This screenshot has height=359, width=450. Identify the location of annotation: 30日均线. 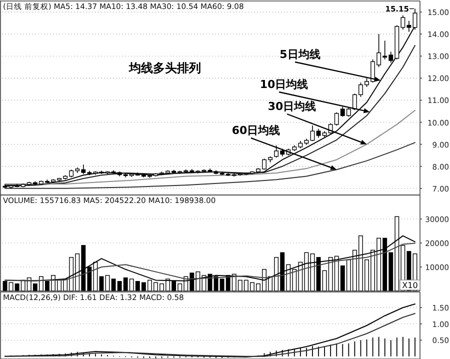
(292, 106).